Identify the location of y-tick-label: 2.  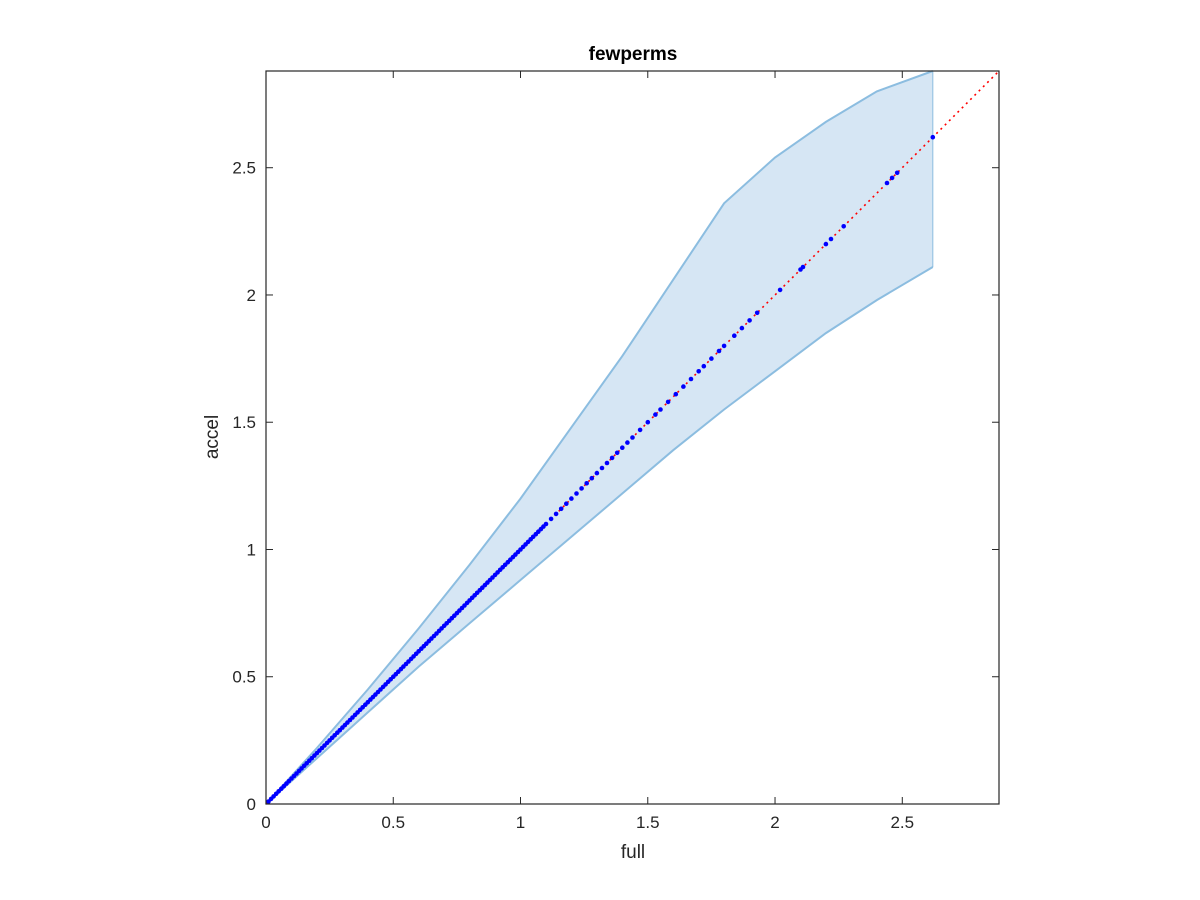
(251, 295).